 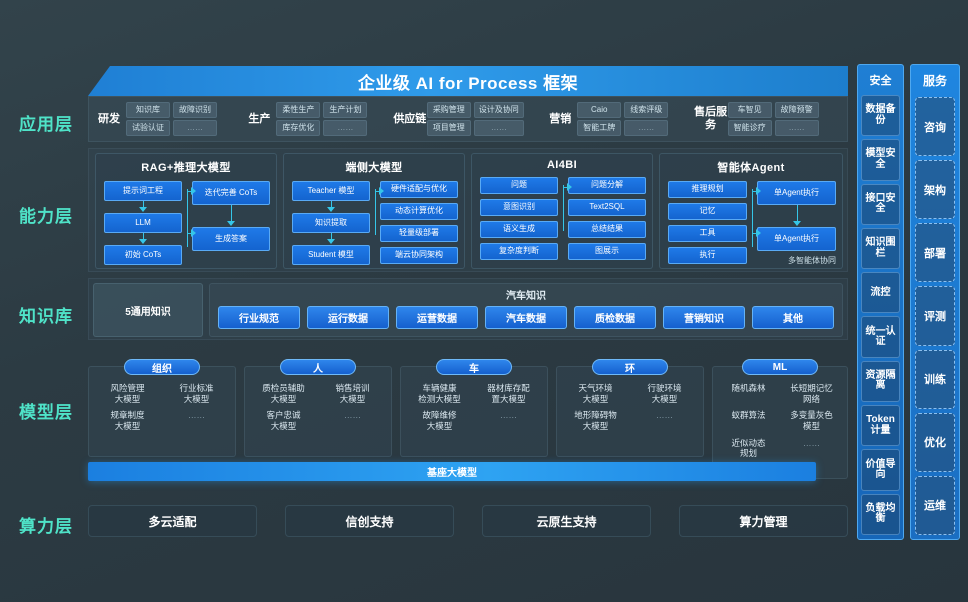 I want to click on model-group-pill: 组织, so click(x=162, y=367).